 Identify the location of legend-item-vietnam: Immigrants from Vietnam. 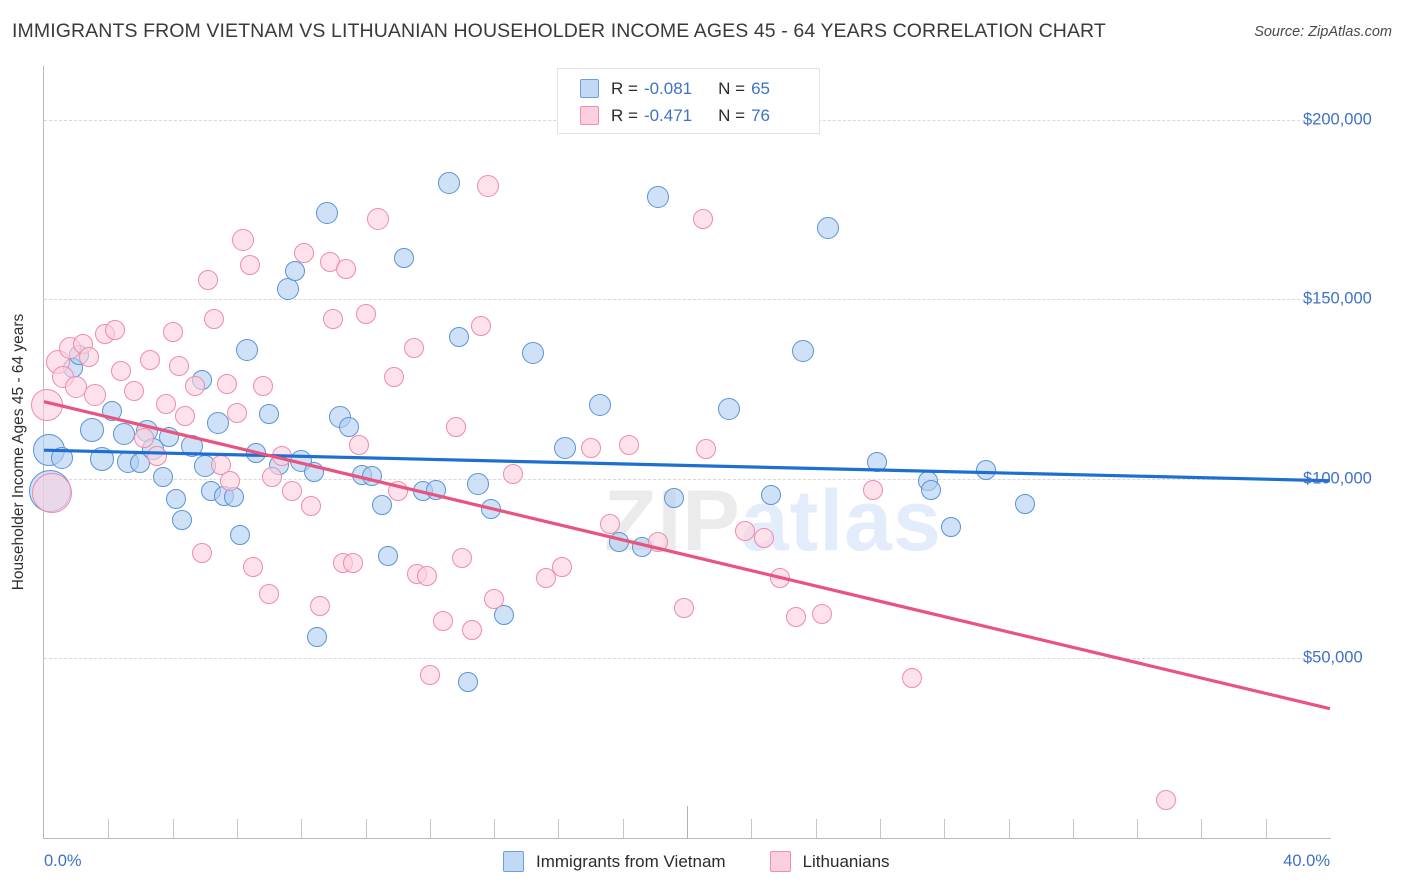
(614, 861).